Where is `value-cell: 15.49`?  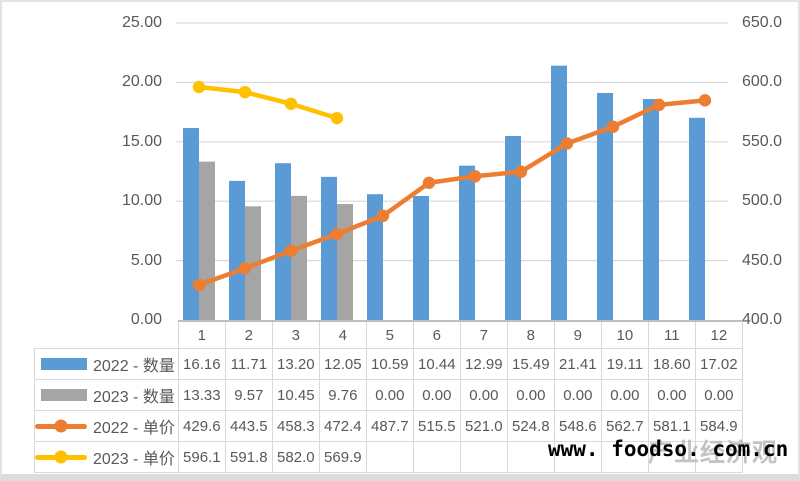 value-cell: 15.49 is located at coordinates (530, 364).